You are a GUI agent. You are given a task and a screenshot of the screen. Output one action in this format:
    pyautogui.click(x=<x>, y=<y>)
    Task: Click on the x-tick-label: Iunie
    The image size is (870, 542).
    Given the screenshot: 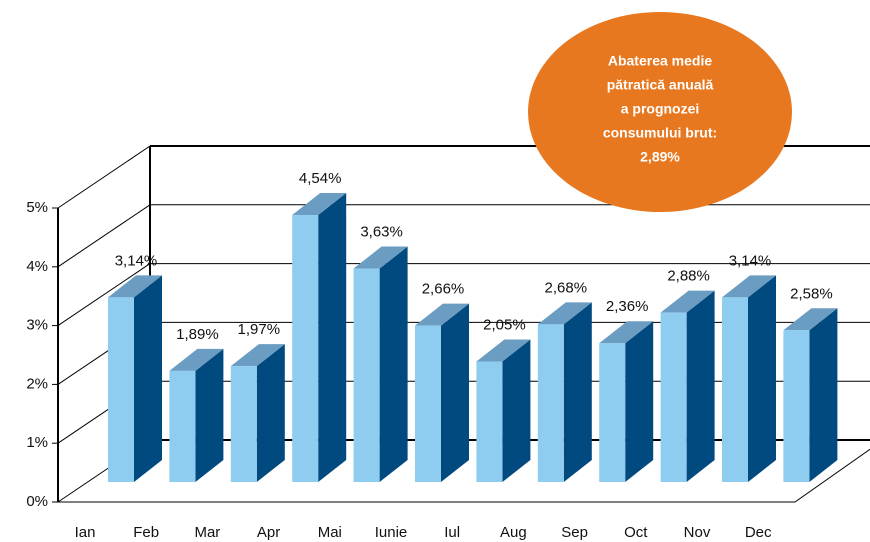 What is the action you would take?
    pyautogui.click(x=391, y=532)
    